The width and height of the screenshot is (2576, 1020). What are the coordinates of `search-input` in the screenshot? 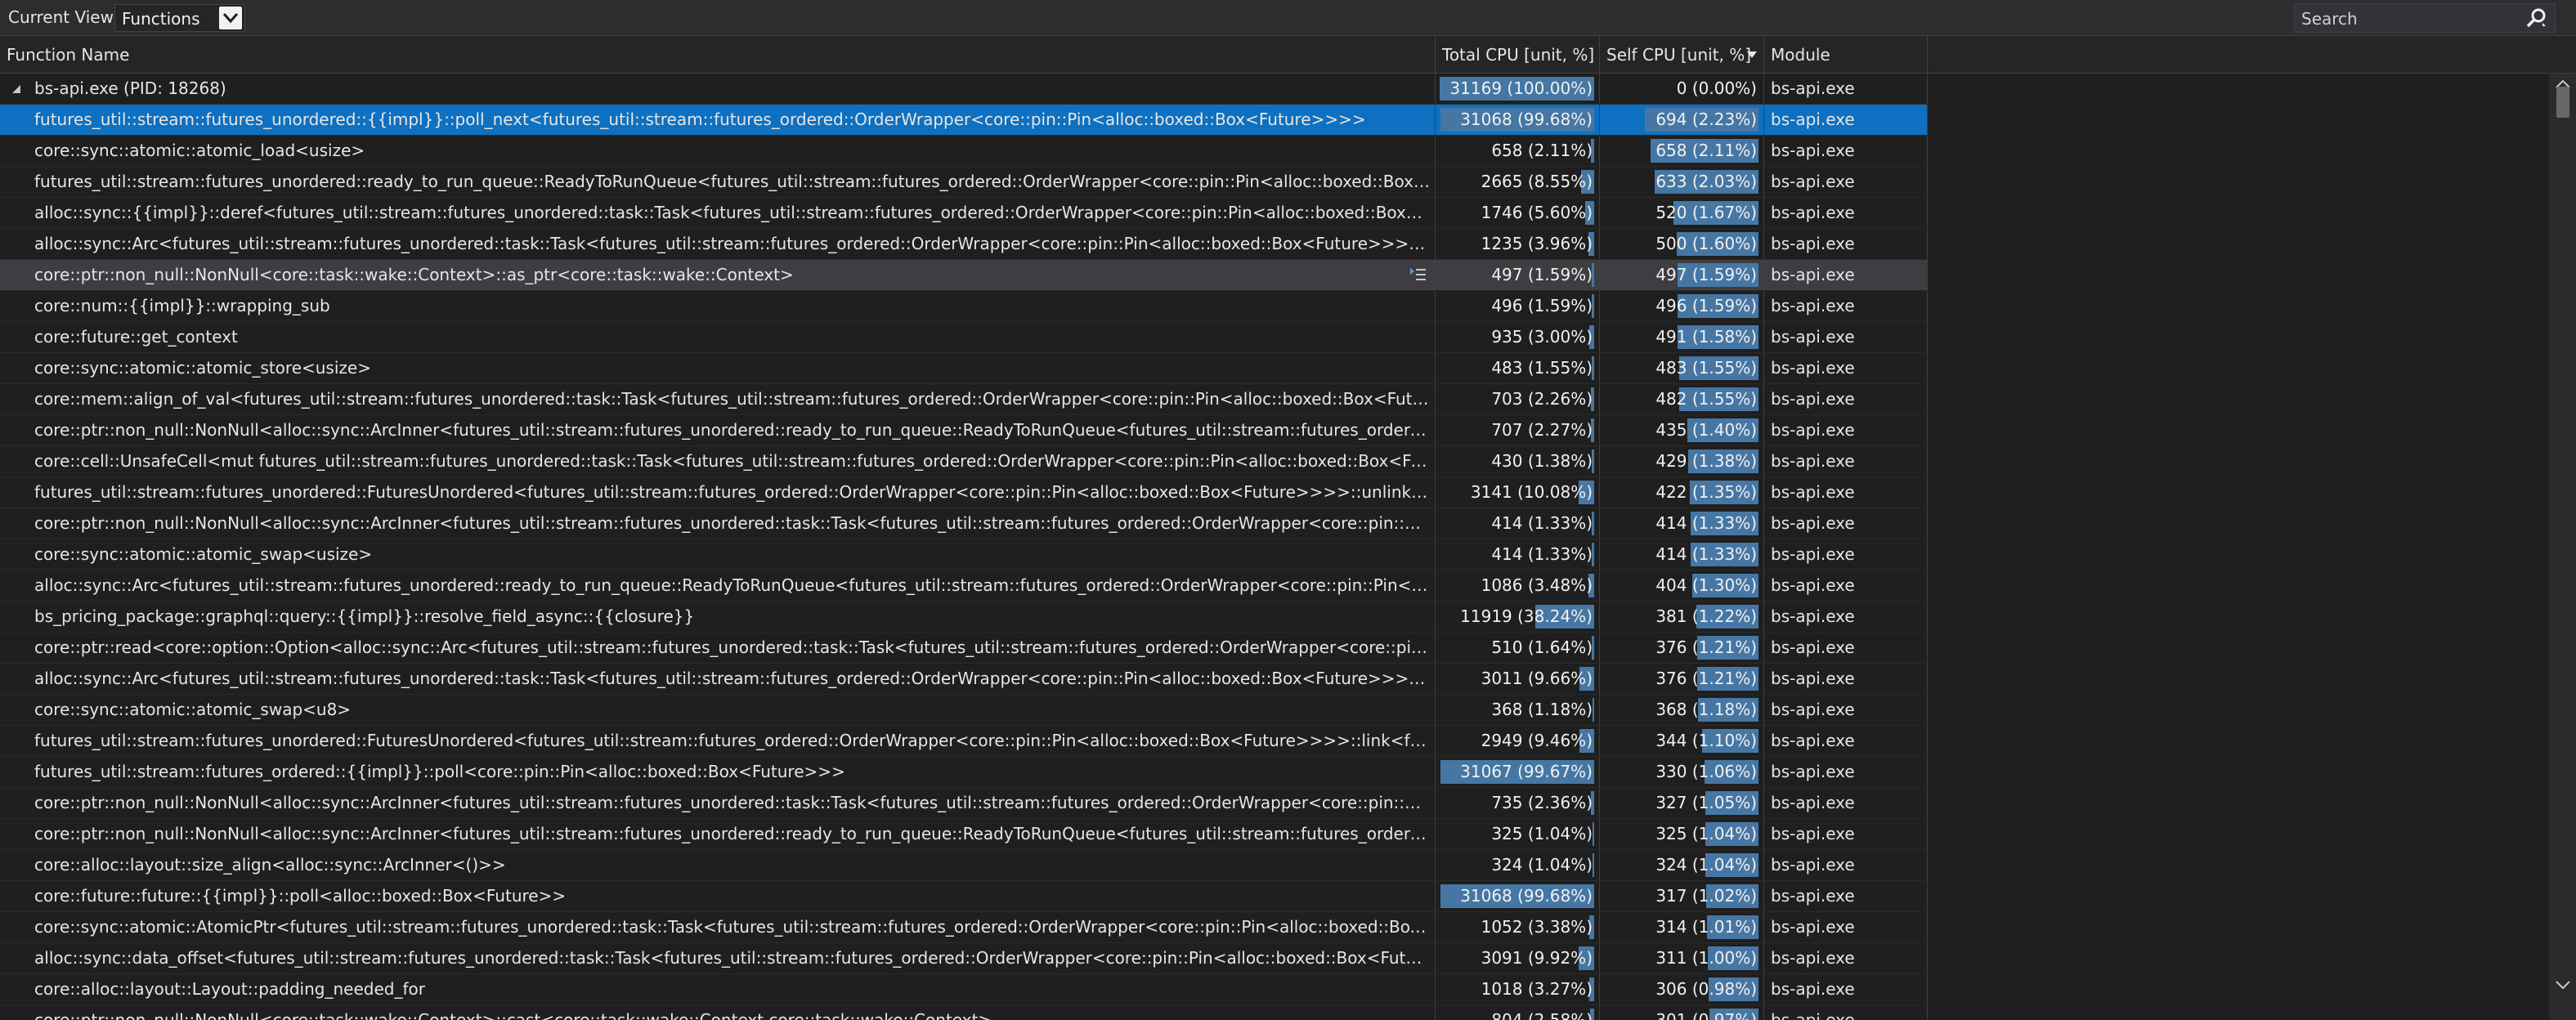 It's located at (2403, 19).